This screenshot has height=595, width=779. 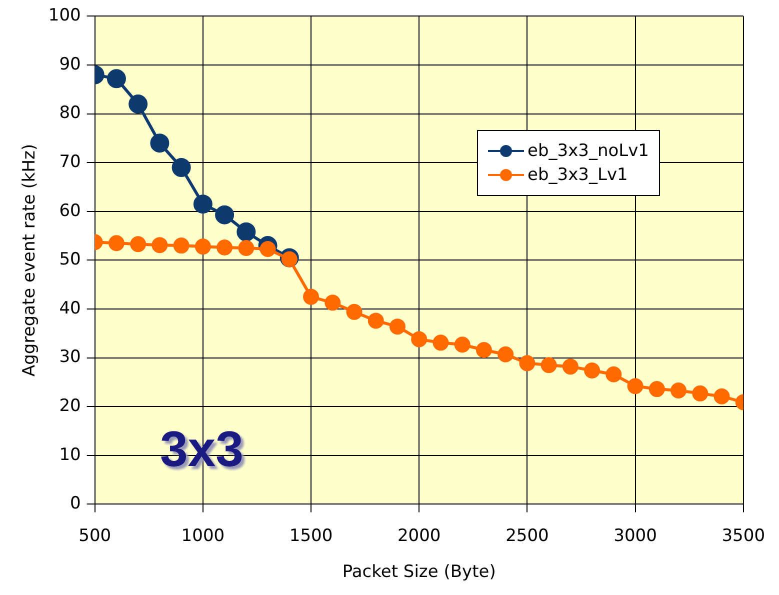 I want to click on x-tick-label: 3500, so click(x=743, y=536).